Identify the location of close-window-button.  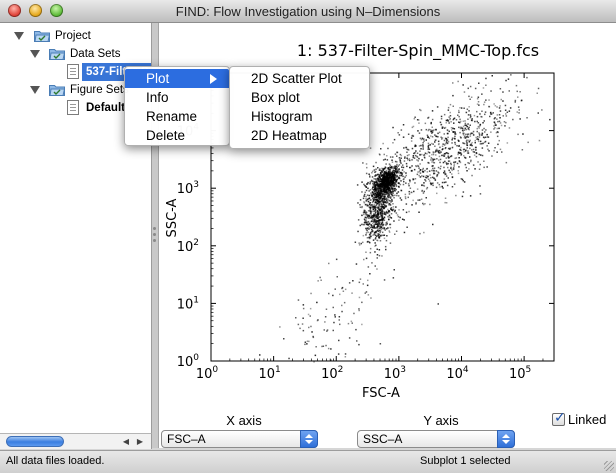
(14, 10).